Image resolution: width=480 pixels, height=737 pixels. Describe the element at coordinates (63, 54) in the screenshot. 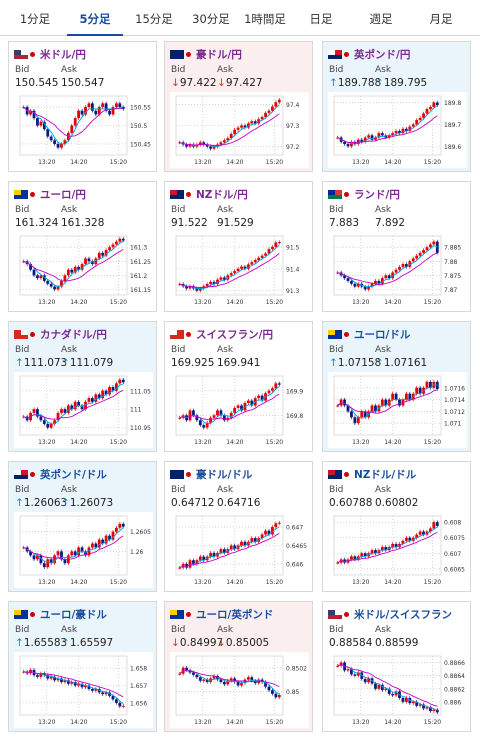

I see `pair-name: 米ドル/円` at that location.